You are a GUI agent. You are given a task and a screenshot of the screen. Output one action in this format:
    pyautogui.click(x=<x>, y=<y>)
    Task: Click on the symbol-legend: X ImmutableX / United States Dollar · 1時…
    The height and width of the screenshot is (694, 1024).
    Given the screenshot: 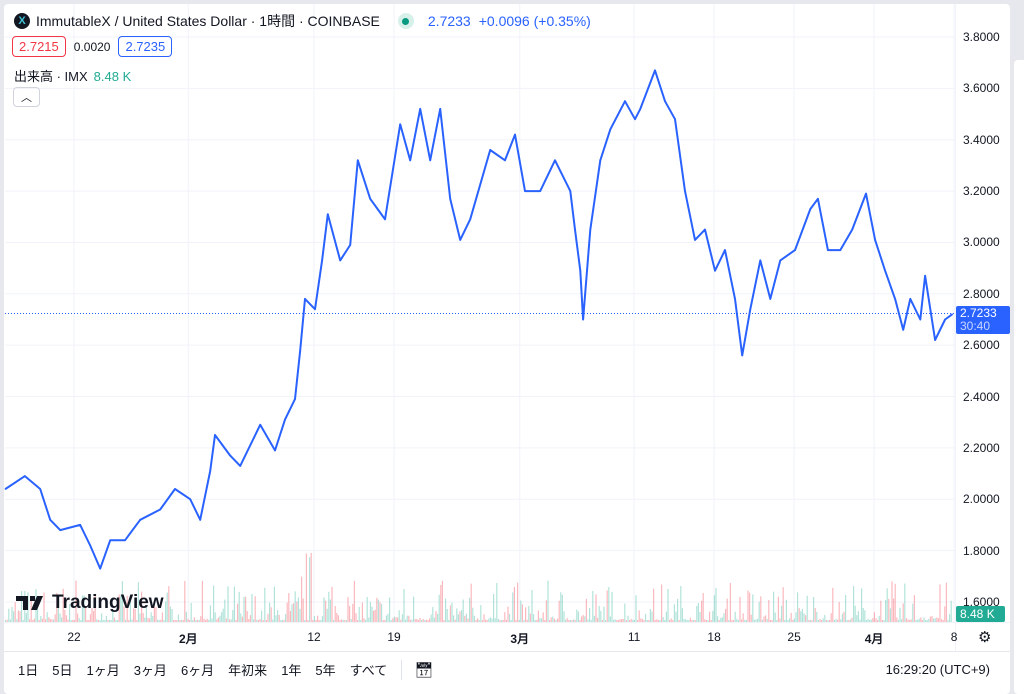 What is the action you would take?
    pyautogui.click(x=302, y=21)
    